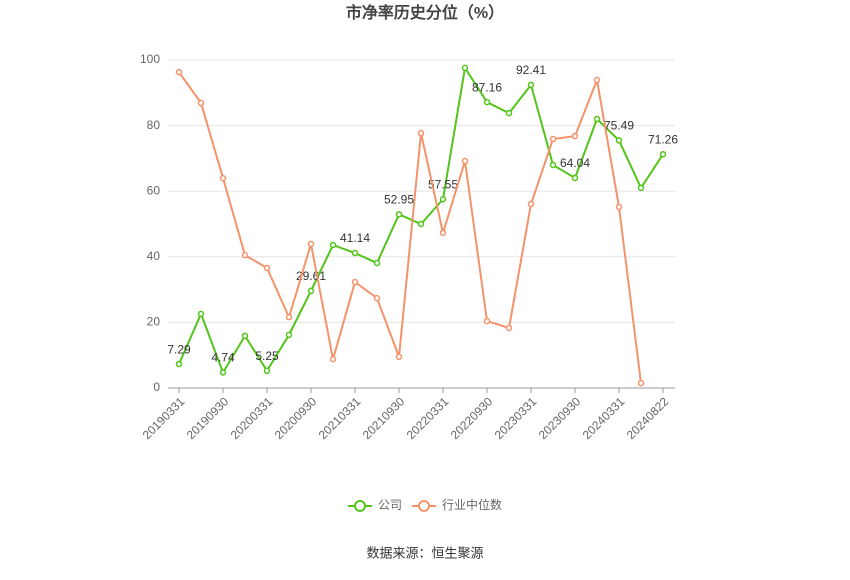 The image size is (850, 580). I want to click on data-label: 7.29, so click(179, 349).